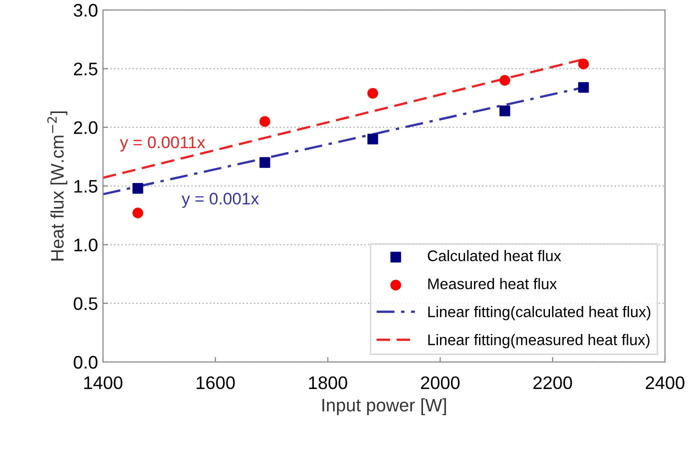 This screenshot has width=692, height=450. I want to click on legend-label: Linear fitting(calculated heat flux), so click(539, 313).